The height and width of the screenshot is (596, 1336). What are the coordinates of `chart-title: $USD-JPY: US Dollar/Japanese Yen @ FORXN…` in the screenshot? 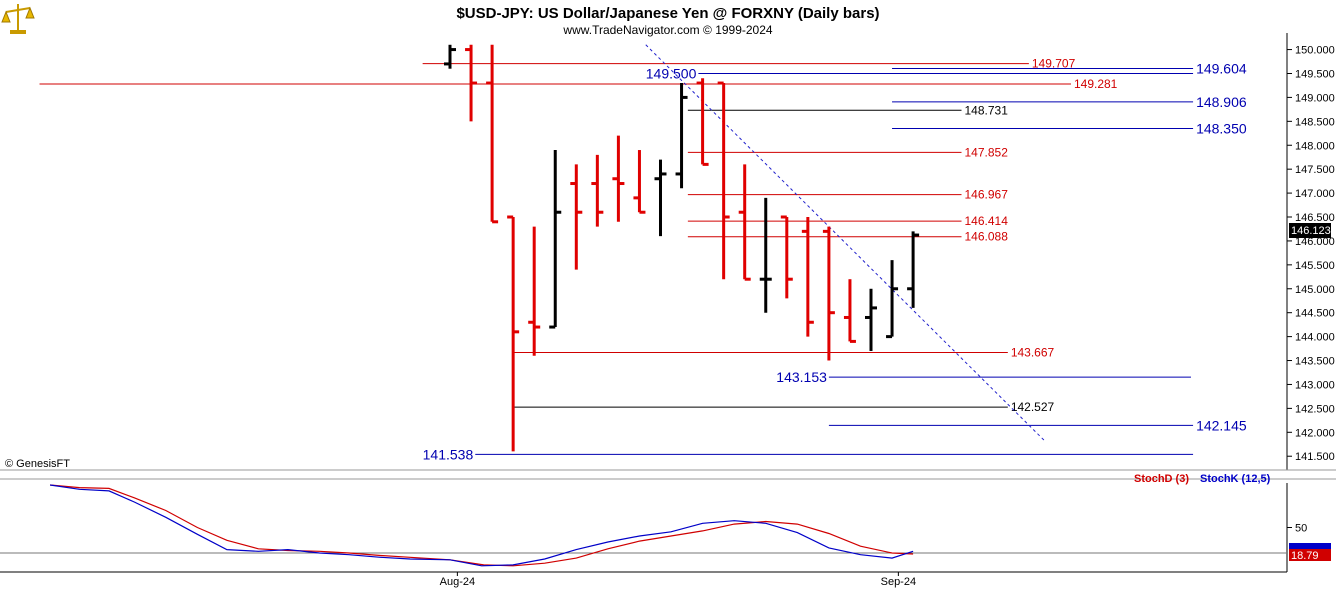 It's located at (667, 13).